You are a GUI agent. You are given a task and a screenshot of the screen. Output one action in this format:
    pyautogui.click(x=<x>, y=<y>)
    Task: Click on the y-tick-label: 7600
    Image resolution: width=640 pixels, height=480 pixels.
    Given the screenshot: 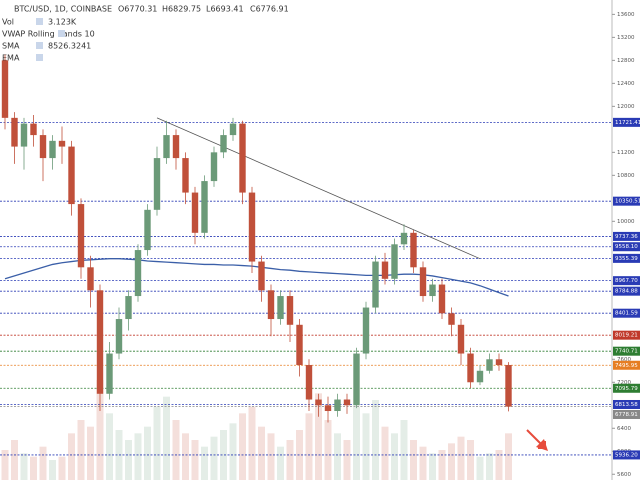 What is the action you would take?
    pyautogui.click(x=624, y=360)
    